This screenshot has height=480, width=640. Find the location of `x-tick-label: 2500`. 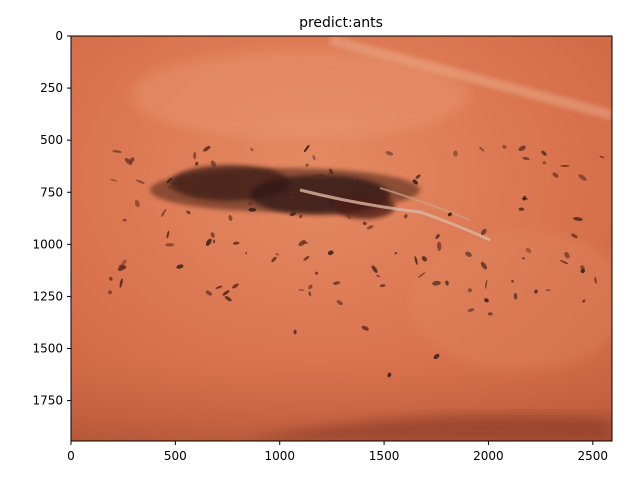

x-tick-label: 2500 is located at coordinates (593, 456).